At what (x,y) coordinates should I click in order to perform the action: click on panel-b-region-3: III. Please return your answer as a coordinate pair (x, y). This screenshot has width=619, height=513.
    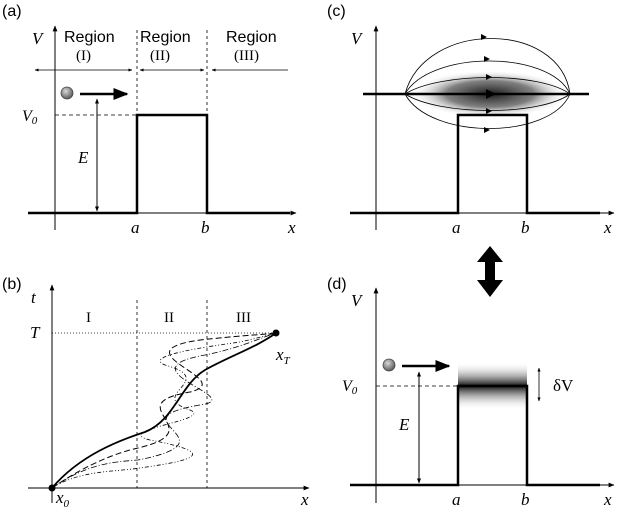
    Looking at the image, I should click on (243, 318).